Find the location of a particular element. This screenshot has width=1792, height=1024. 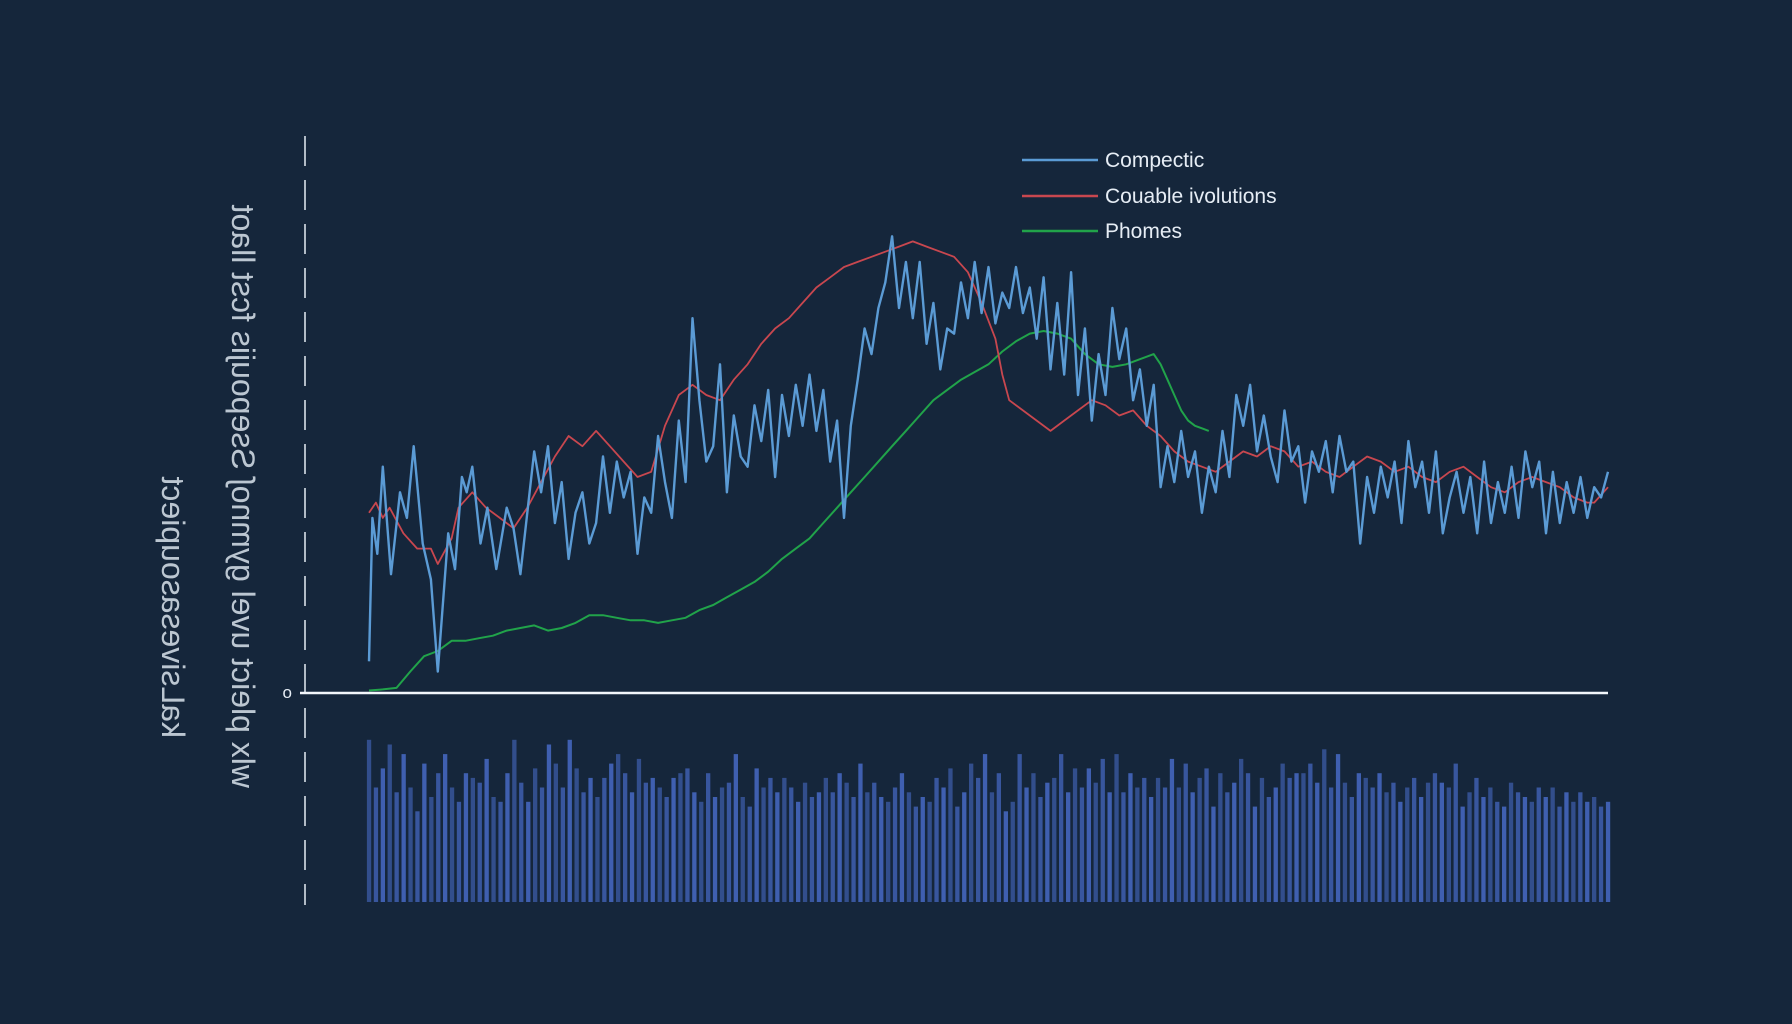

y-axis-label: kaLsivesasoupiect is located at coordinates (173, 607).